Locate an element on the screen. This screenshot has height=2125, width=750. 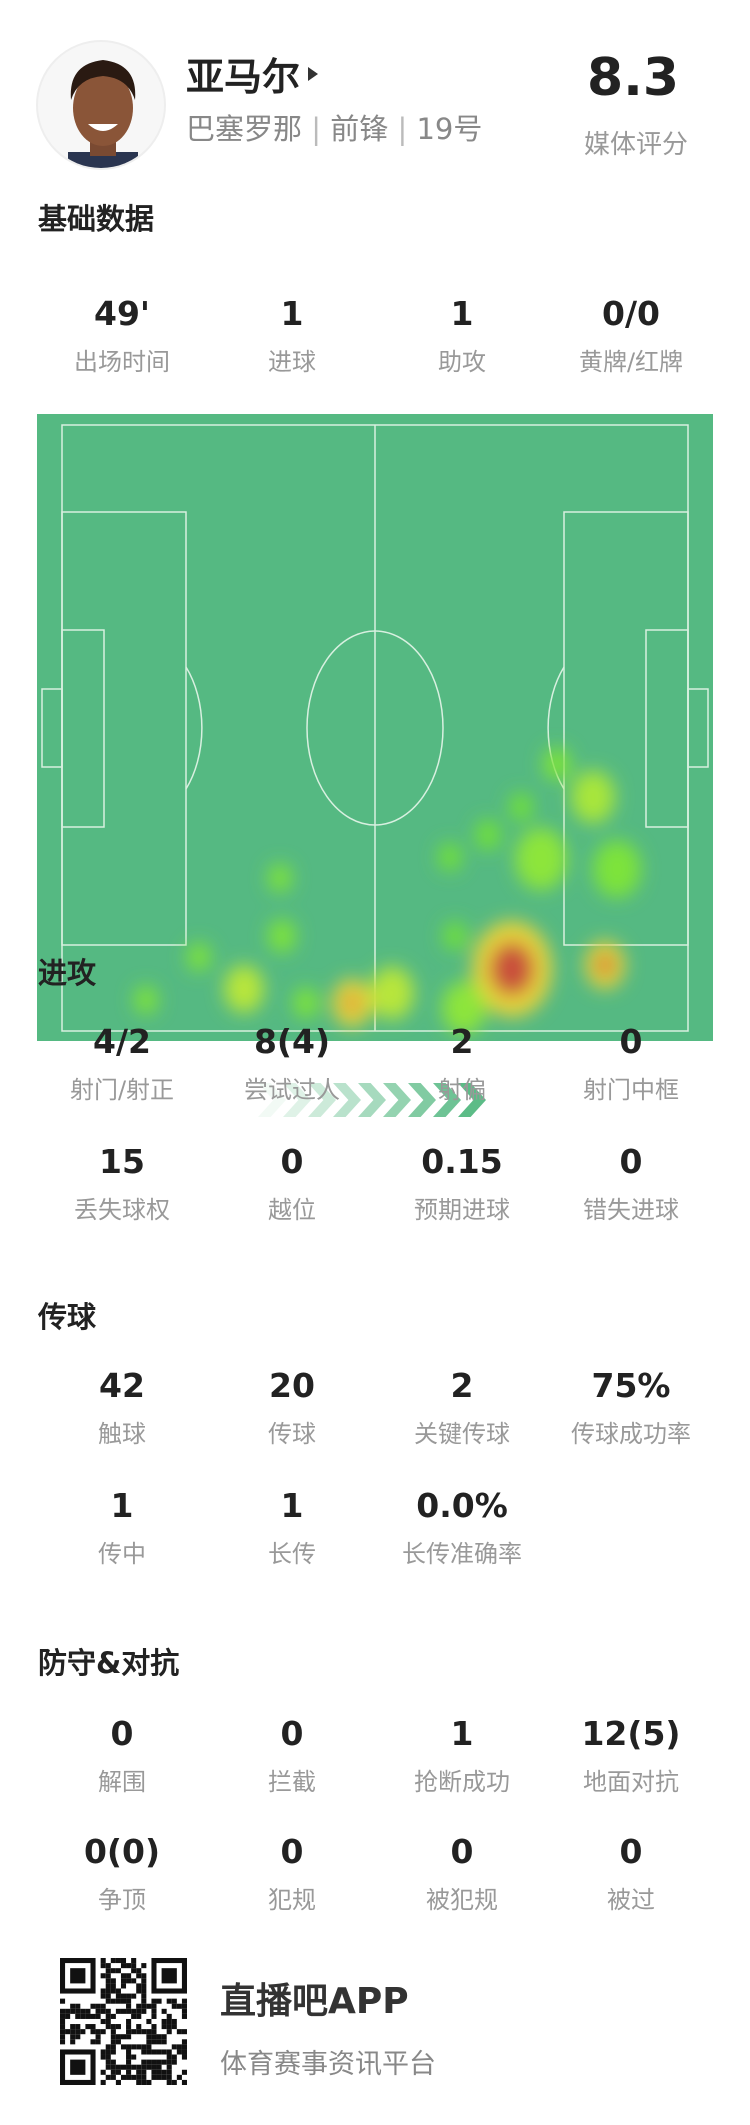
stat-basic: 0/0 黄牌/红牌 is located at coordinates (631, 335).